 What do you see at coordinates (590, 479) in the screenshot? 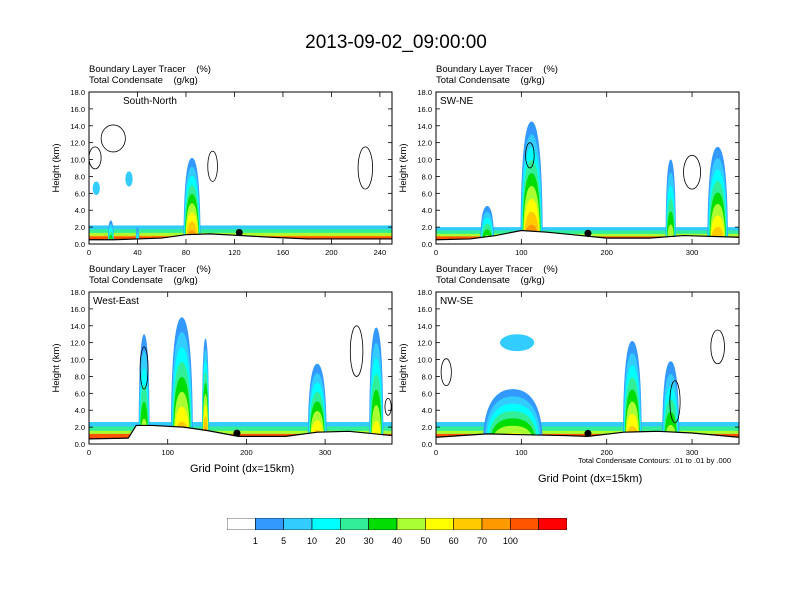
I see `x-axis-label-right: Grid Point (dx=15km)` at bounding box center [590, 479].